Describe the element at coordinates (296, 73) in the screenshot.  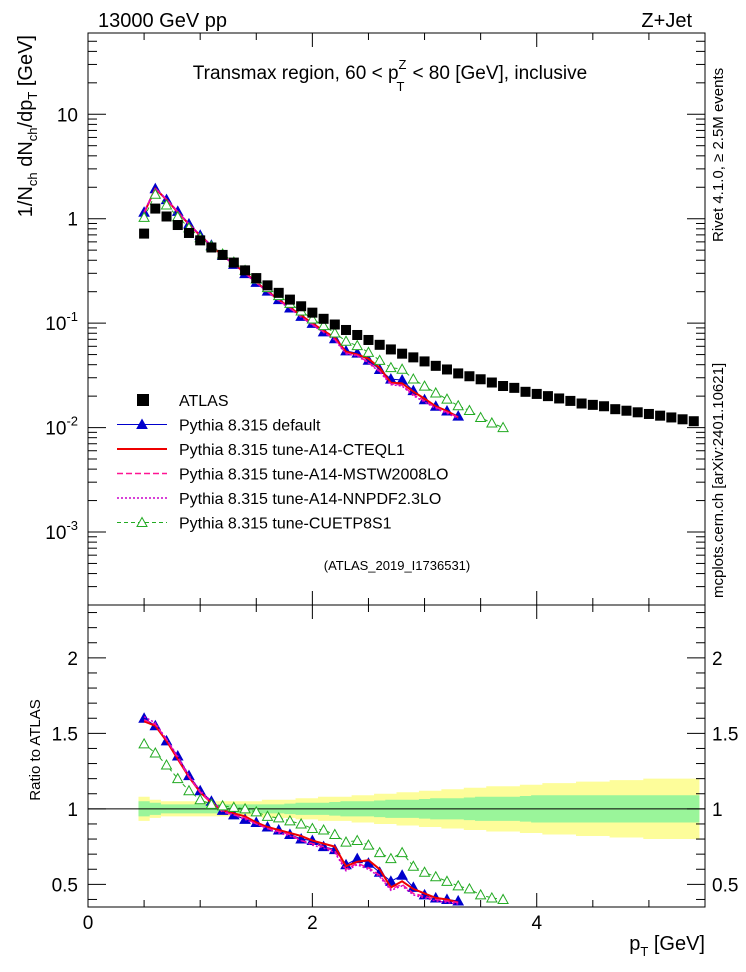
I see `plot-title-main: Transmax region, 60 < p` at that location.